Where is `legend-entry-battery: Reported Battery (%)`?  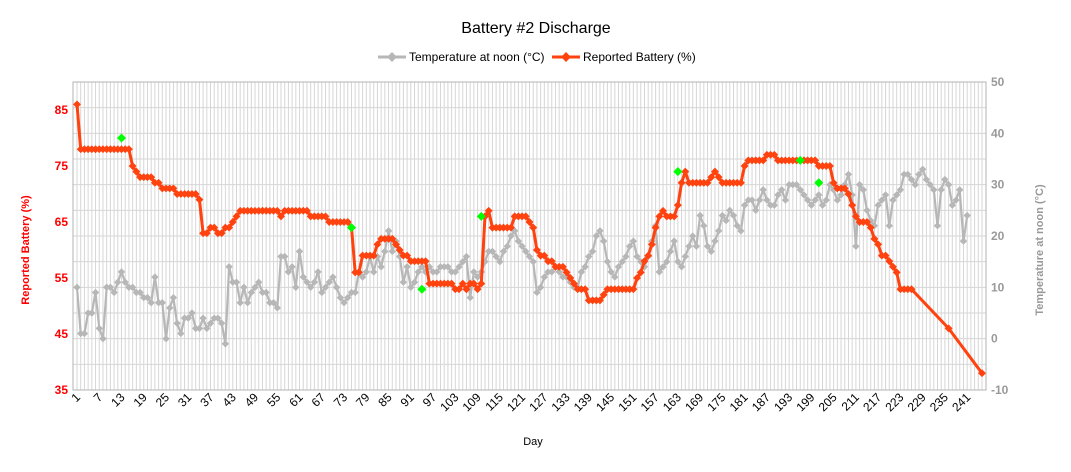 legend-entry-battery: Reported Battery (%) is located at coordinates (624, 57).